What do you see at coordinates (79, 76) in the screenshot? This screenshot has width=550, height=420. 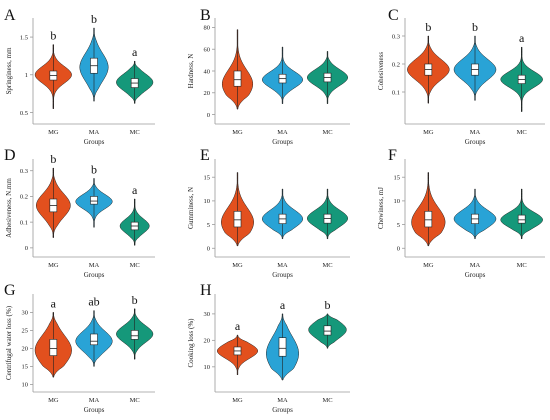 I see `panel-a: A 0.5 1 1.5 Springiness, mm Groups MG b MA b MC a` at bounding box center [79, 76].